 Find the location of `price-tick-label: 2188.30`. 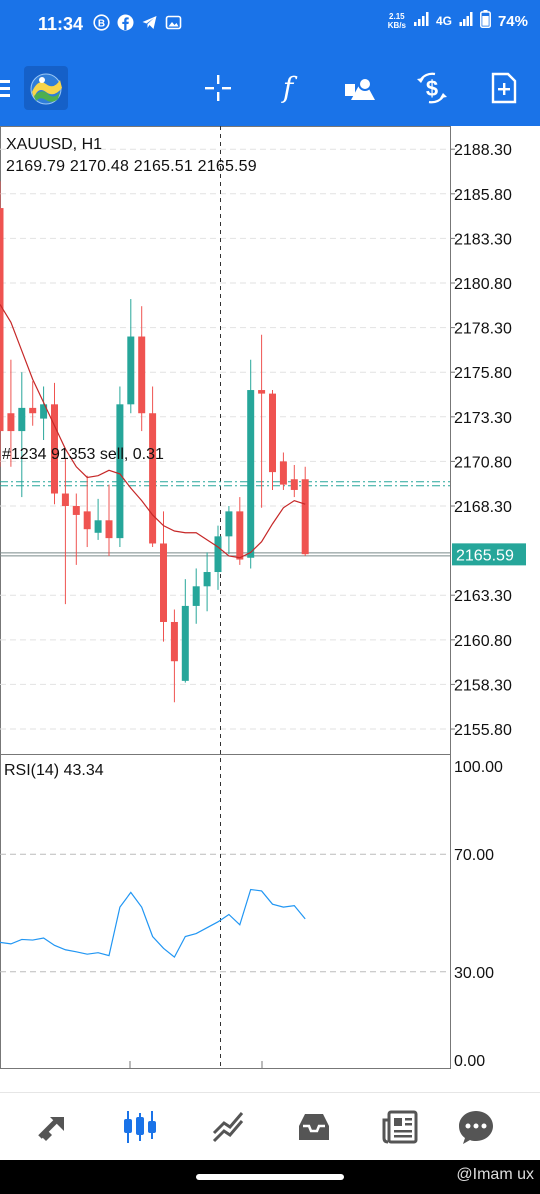

price-tick-label: 2188.30 is located at coordinates (483, 150).